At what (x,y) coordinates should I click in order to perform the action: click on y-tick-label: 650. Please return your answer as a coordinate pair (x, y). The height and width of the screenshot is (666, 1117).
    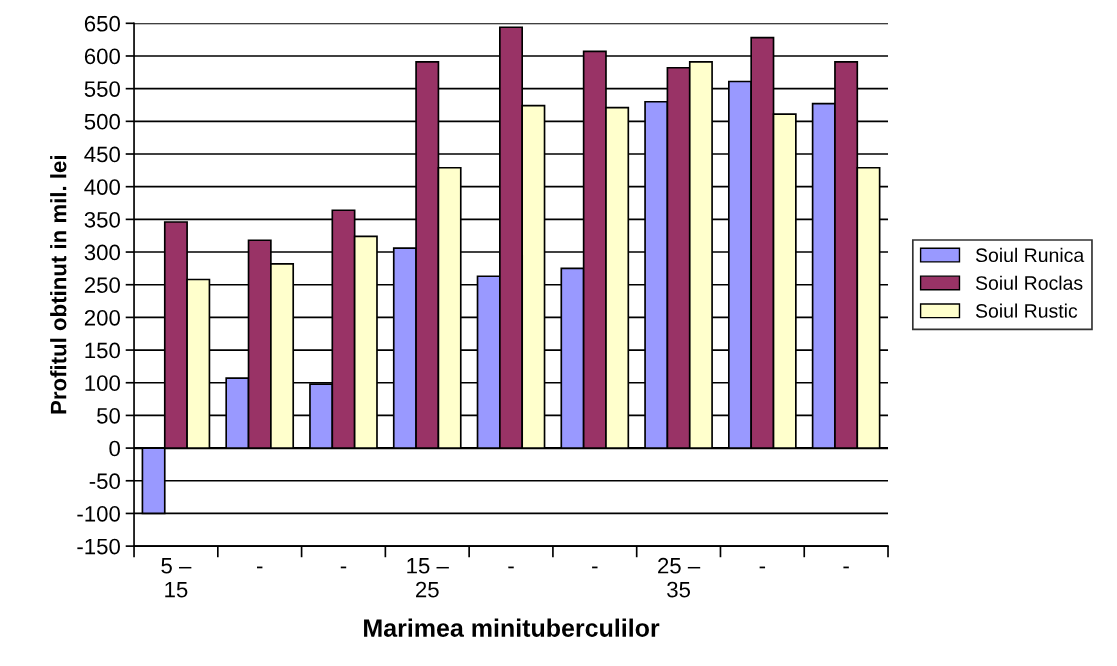
    Looking at the image, I should click on (102, 23).